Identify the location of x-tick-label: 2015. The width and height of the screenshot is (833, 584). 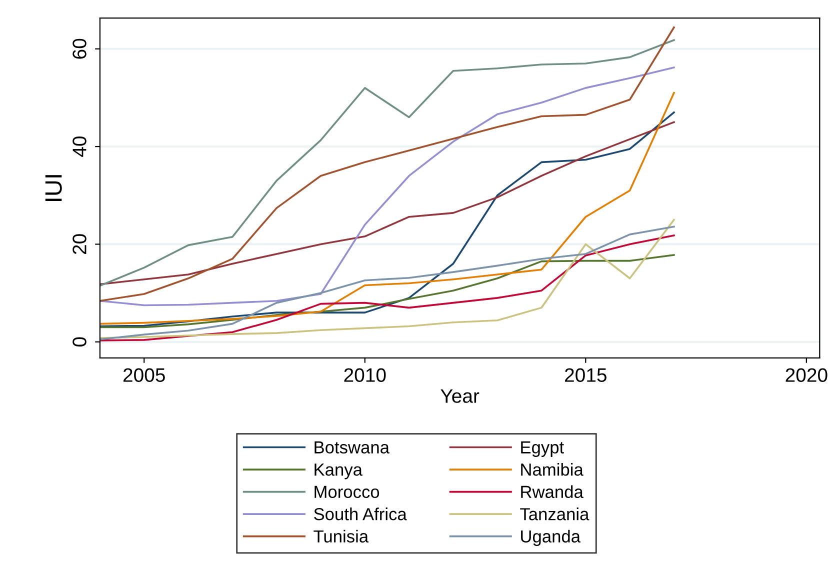
(585, 375).